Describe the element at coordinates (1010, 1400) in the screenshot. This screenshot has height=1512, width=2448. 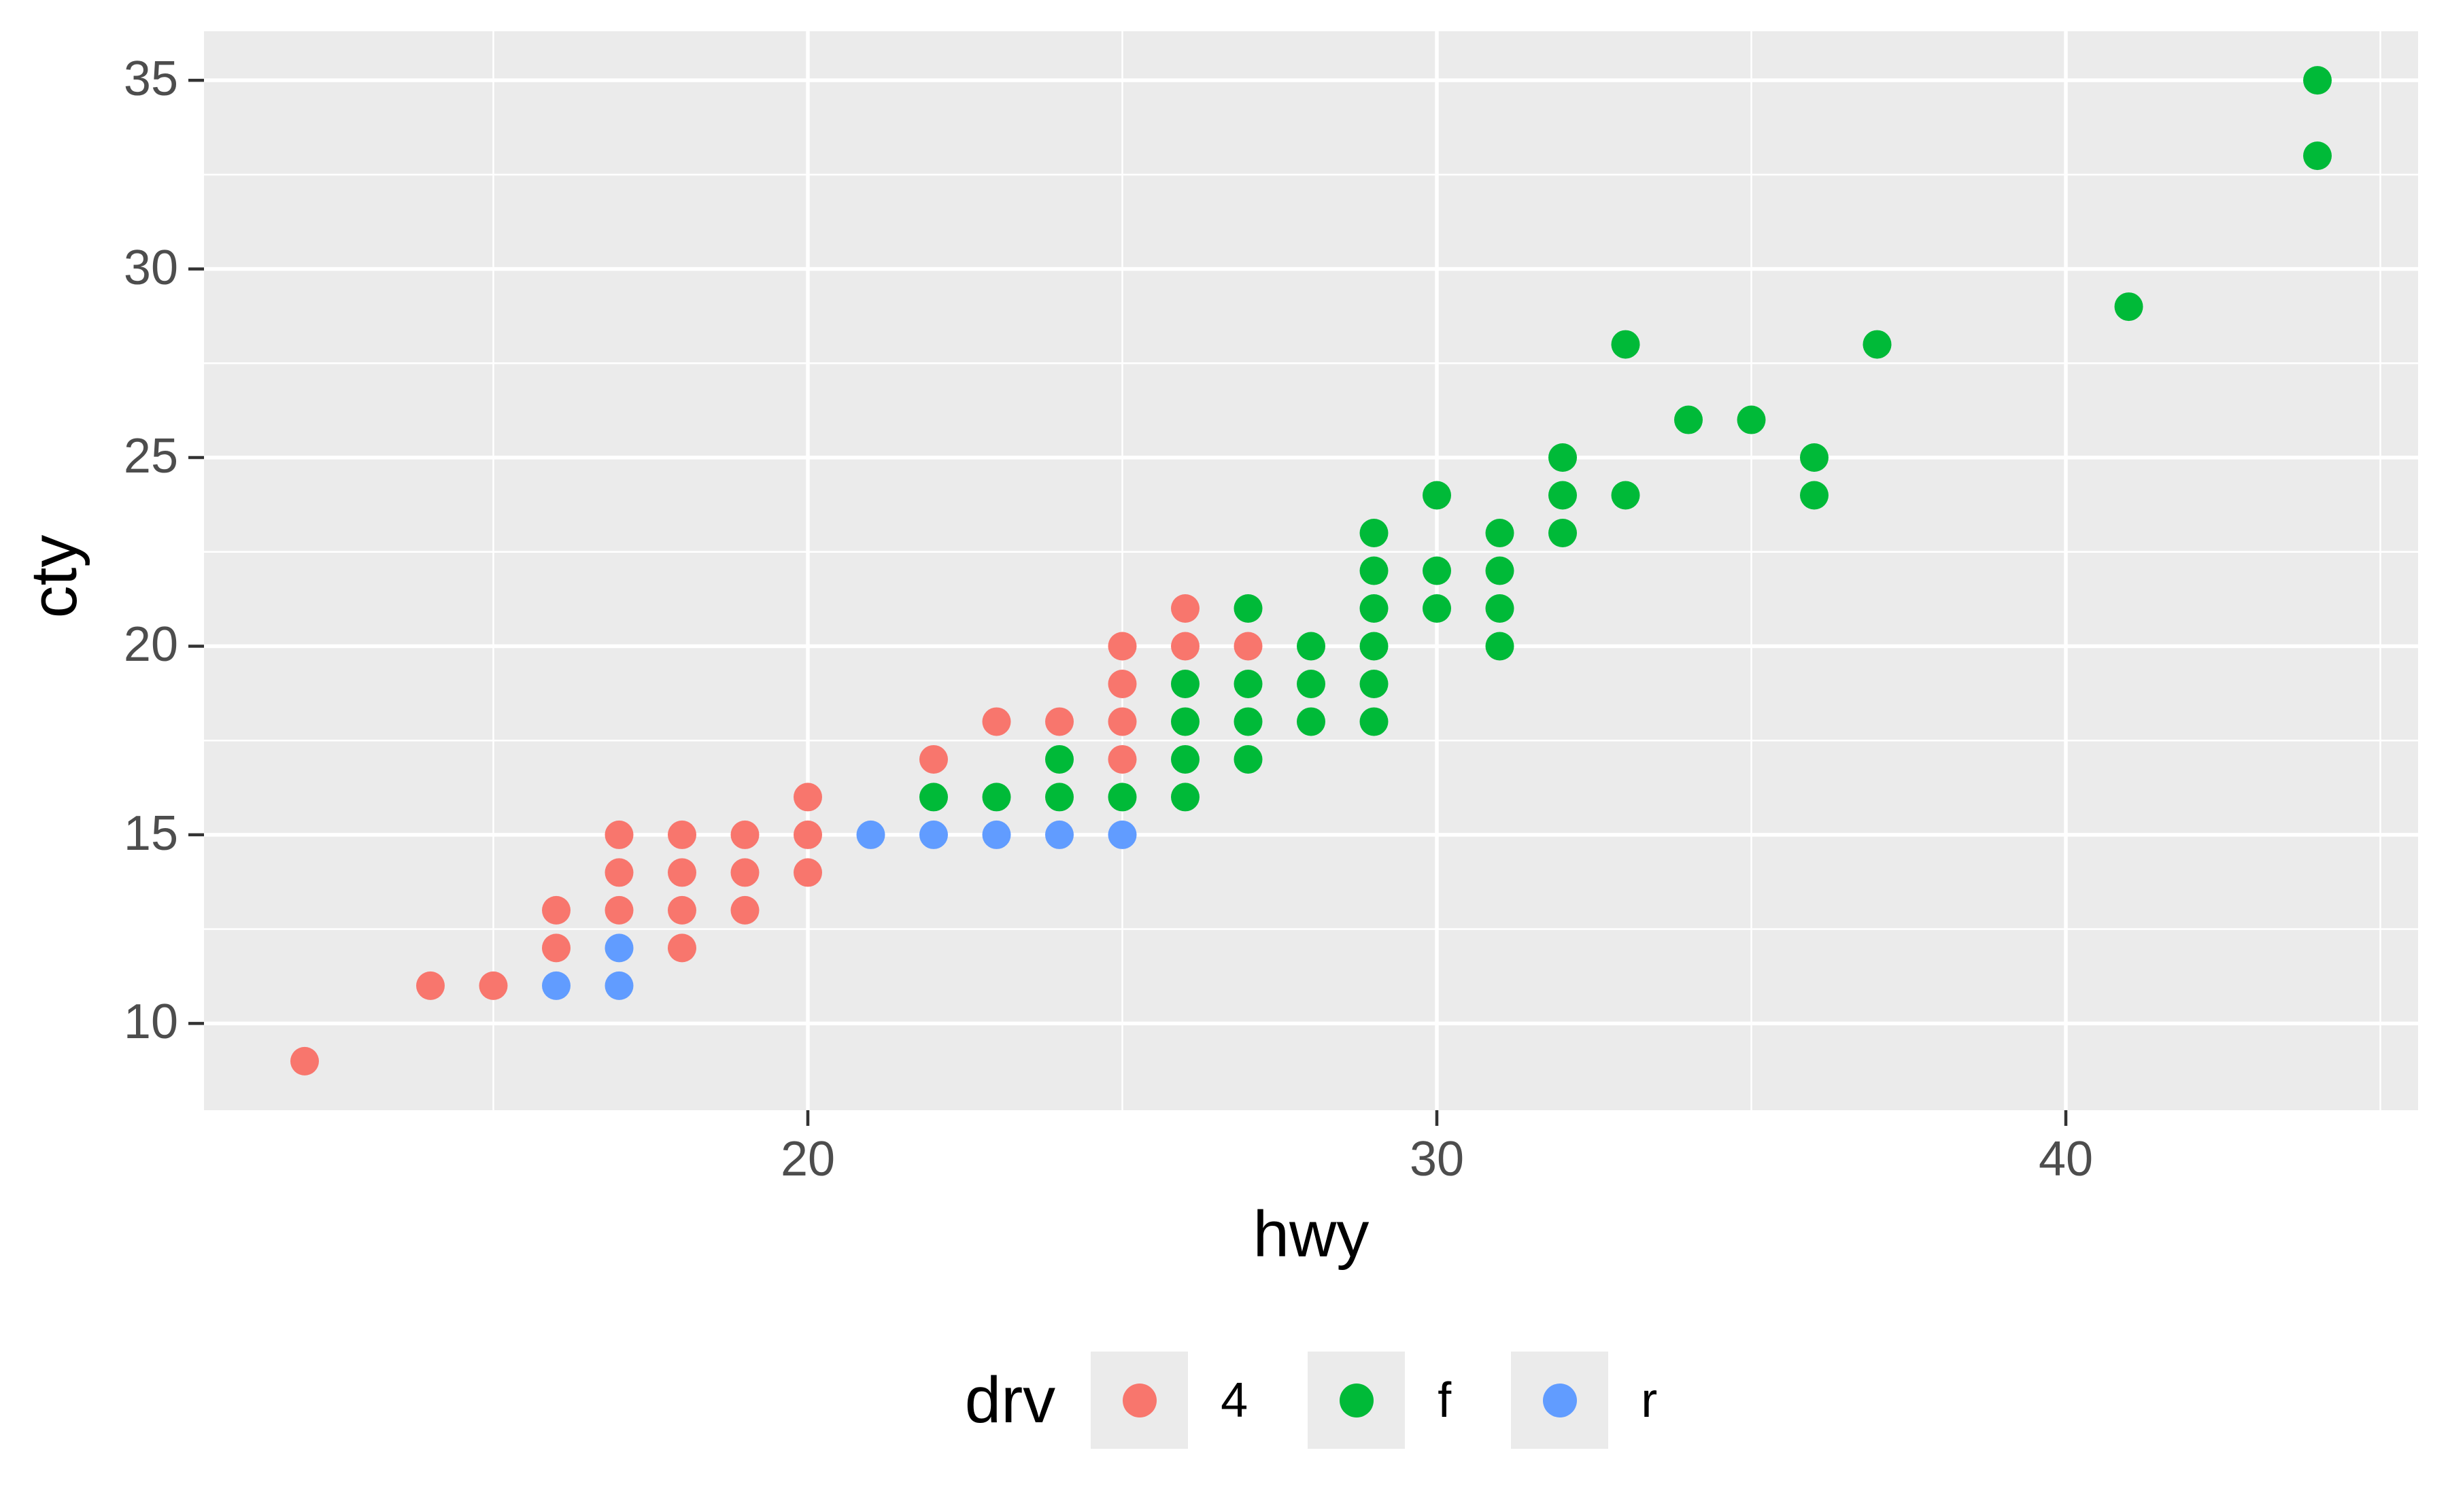
I see `legend-title: drv` at that location.